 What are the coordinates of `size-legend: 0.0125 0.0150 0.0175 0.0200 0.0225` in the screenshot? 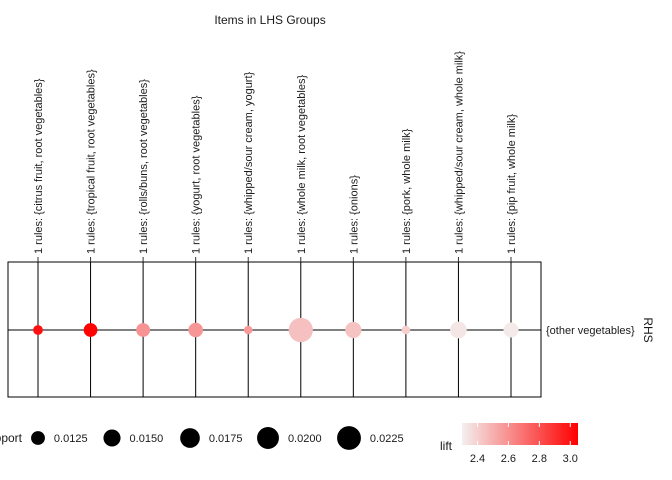 It's located at (217, 438).